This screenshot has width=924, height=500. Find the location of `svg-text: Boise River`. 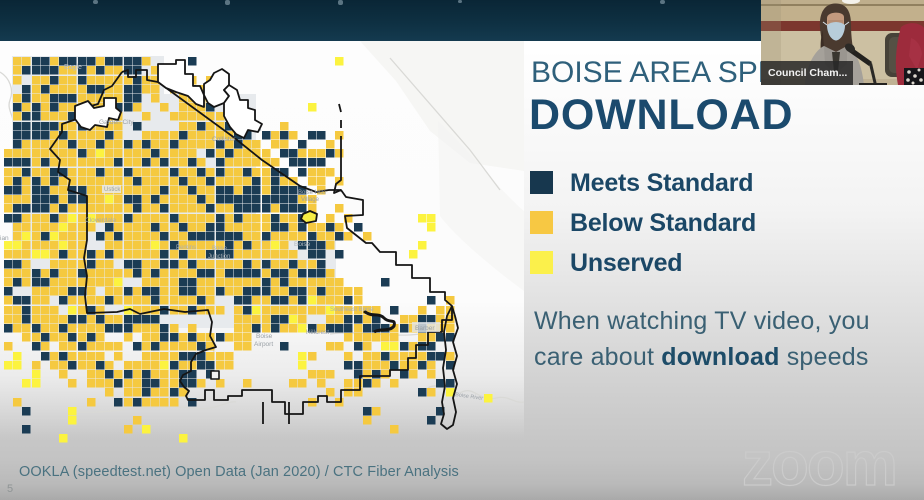

svg-text: Boise River is located at coordinates (469, 397).